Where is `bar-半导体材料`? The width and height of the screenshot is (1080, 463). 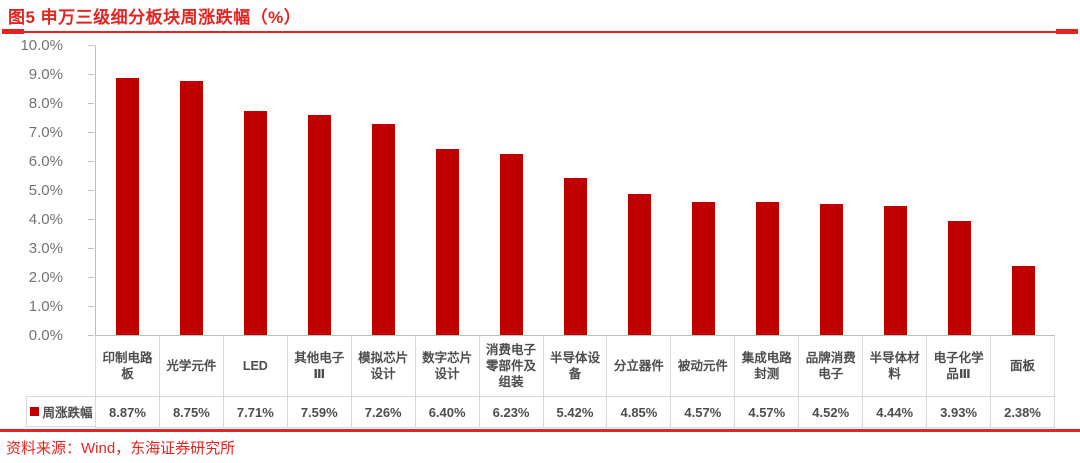
bar-半导体材料 is located at coordinates (895, 270).